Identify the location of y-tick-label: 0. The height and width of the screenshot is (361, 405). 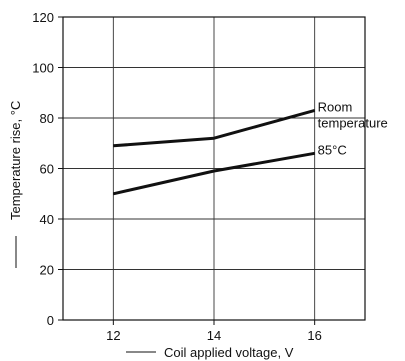
(50, 320).